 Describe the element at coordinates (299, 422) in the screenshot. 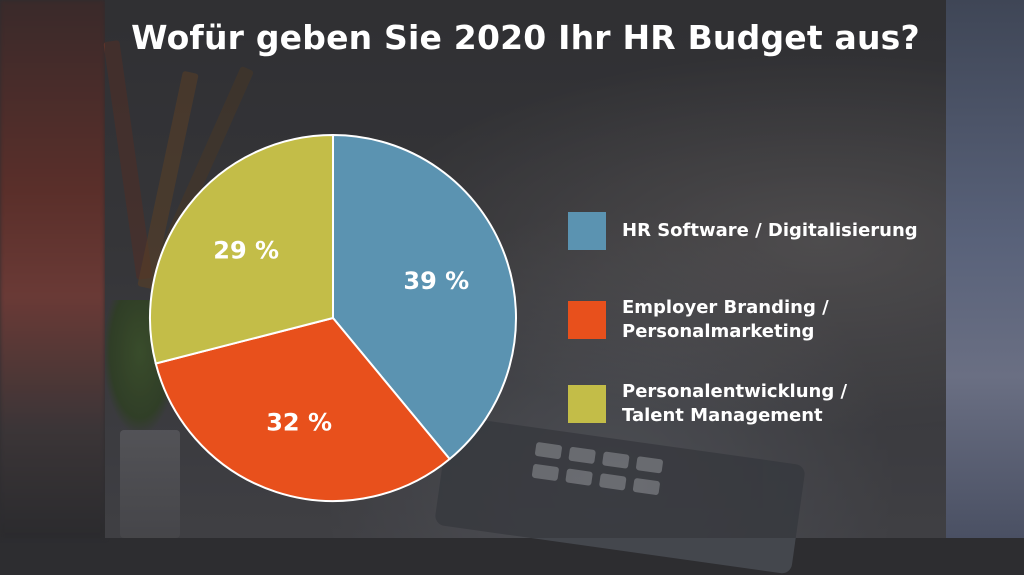

I see `slice-value-label: 32 %` at that location.